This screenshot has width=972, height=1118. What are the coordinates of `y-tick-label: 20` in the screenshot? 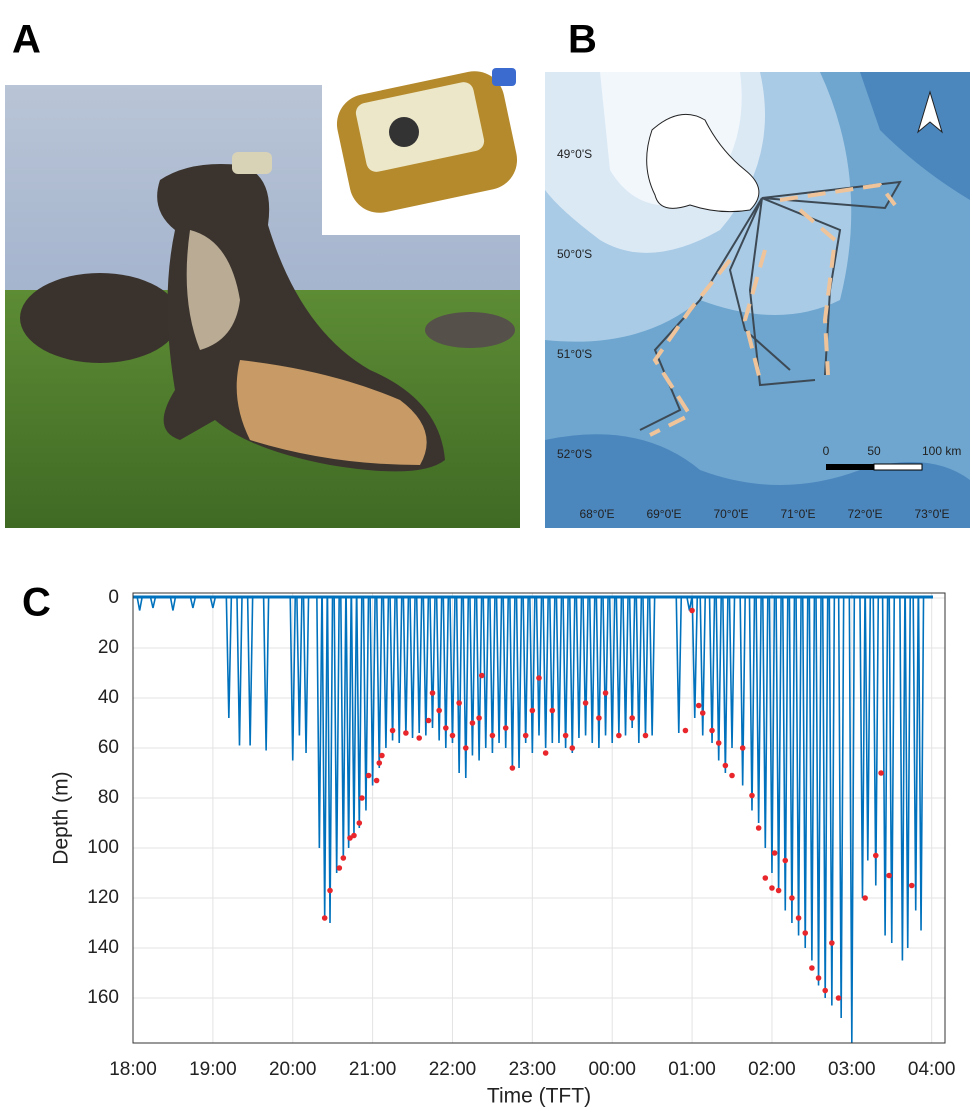 It's located at (108, 647).